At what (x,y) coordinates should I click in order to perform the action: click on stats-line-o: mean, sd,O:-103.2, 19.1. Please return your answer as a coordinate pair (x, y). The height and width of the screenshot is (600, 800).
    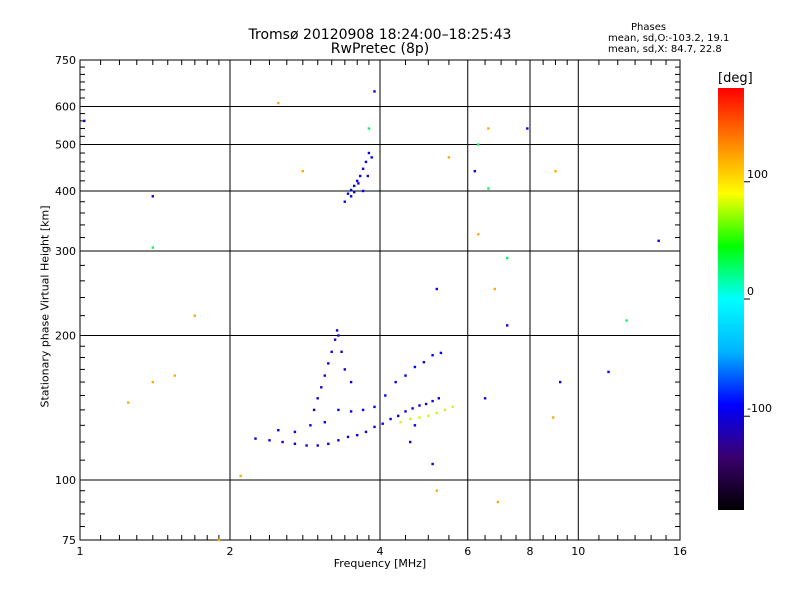
    Looking at the image, I should click on (669, 38).